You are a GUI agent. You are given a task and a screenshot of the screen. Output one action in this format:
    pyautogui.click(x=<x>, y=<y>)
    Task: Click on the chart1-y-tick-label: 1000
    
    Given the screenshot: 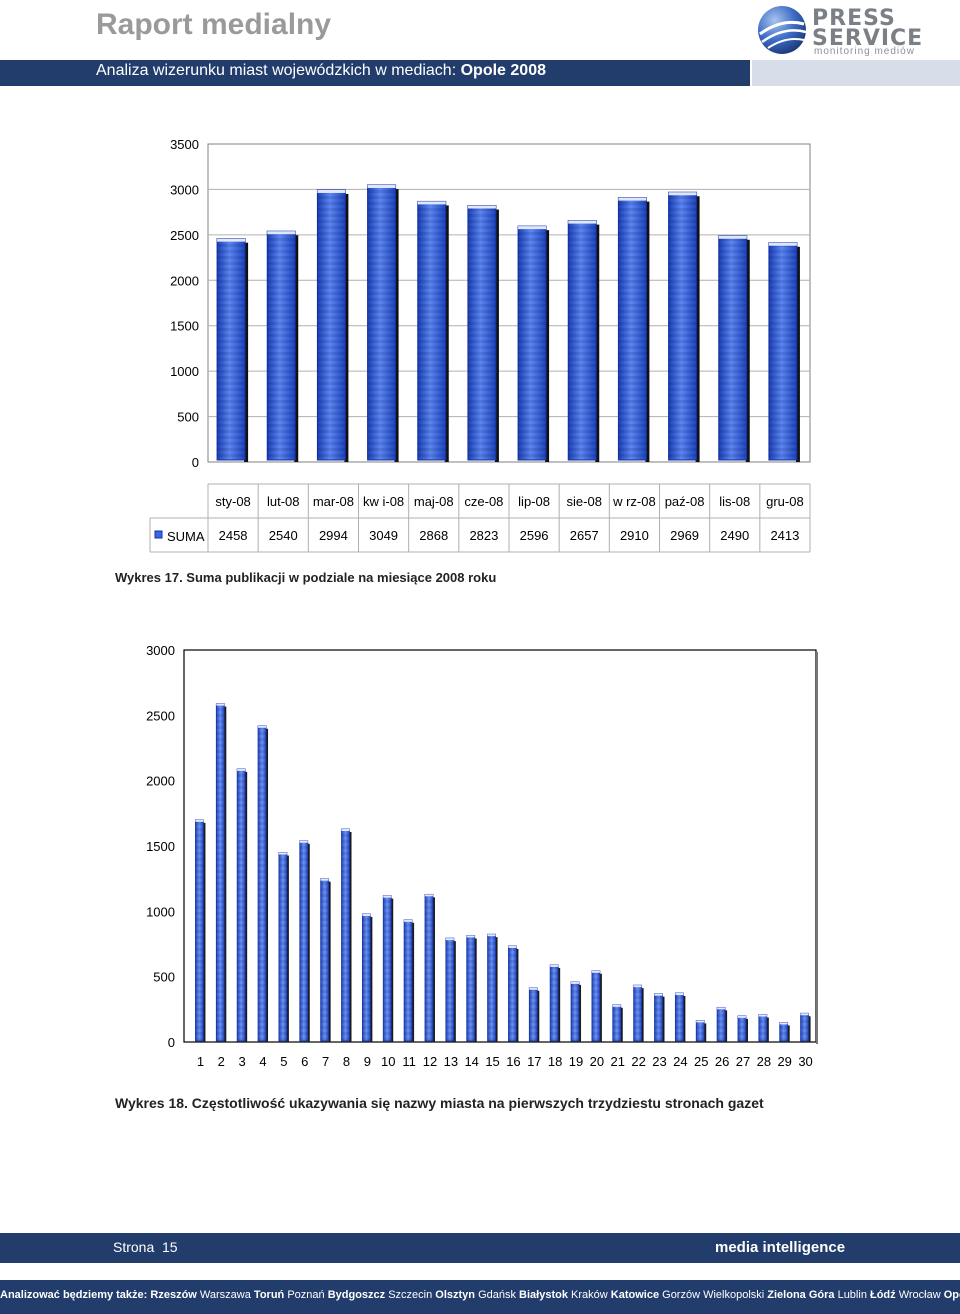 What is the action you would take?
    pyautogui.click(x=184, y=371)
    